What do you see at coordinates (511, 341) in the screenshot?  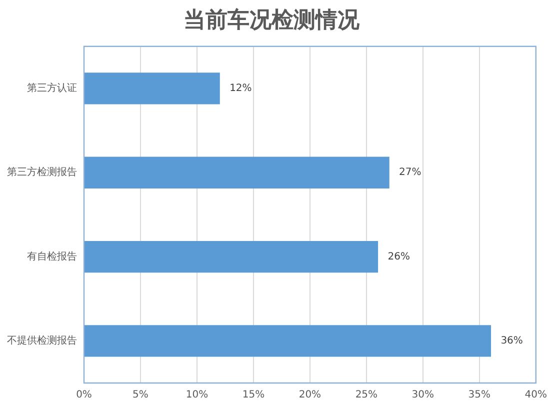 I see `data-label: 36%` at bounding box center [511, 341].